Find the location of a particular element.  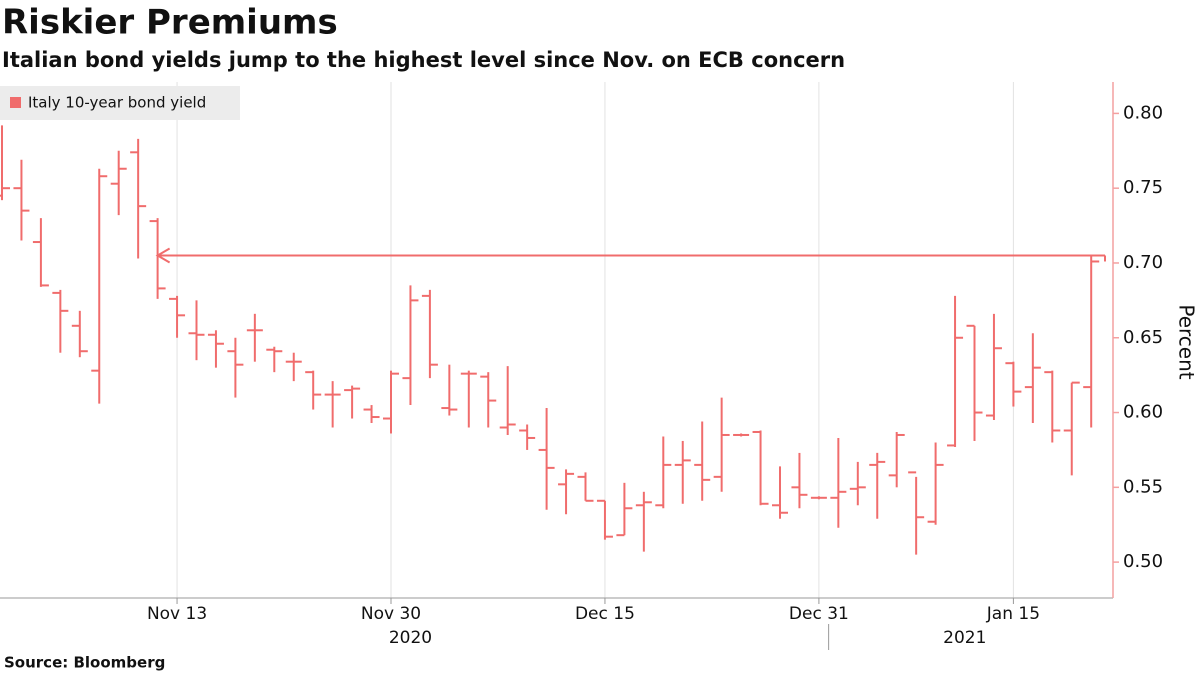

y-tick-label: 0.75 is located at coordinates (1143, 187).